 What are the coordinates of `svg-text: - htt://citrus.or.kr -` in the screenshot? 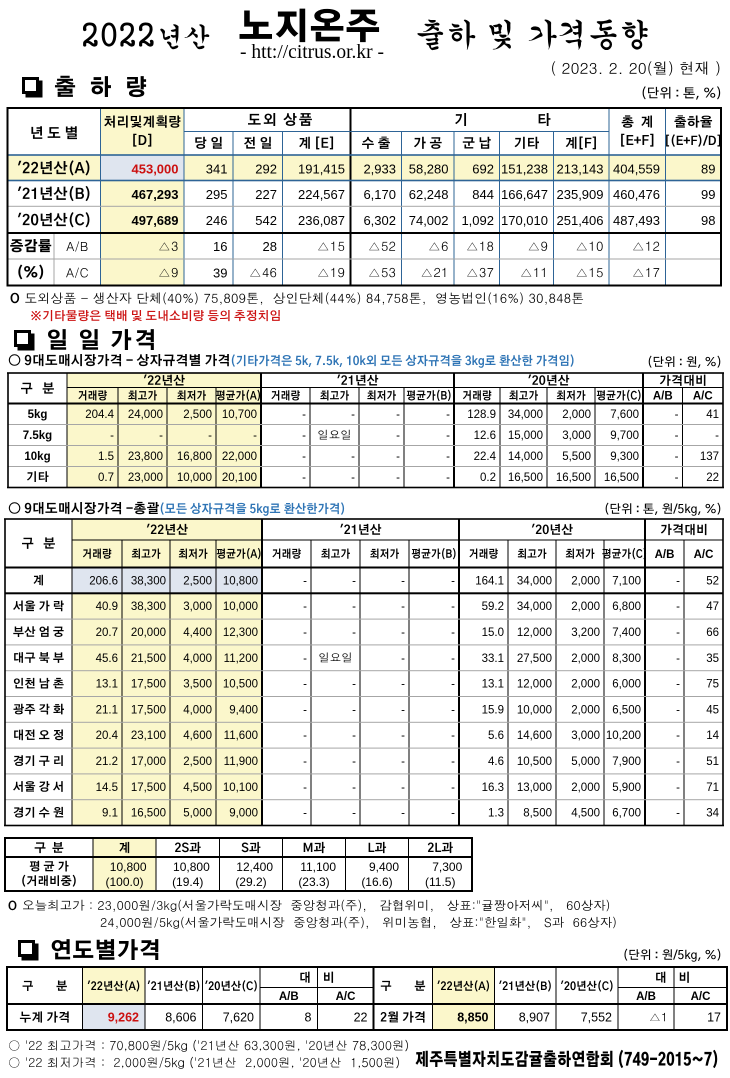 It's located at (312, 52).